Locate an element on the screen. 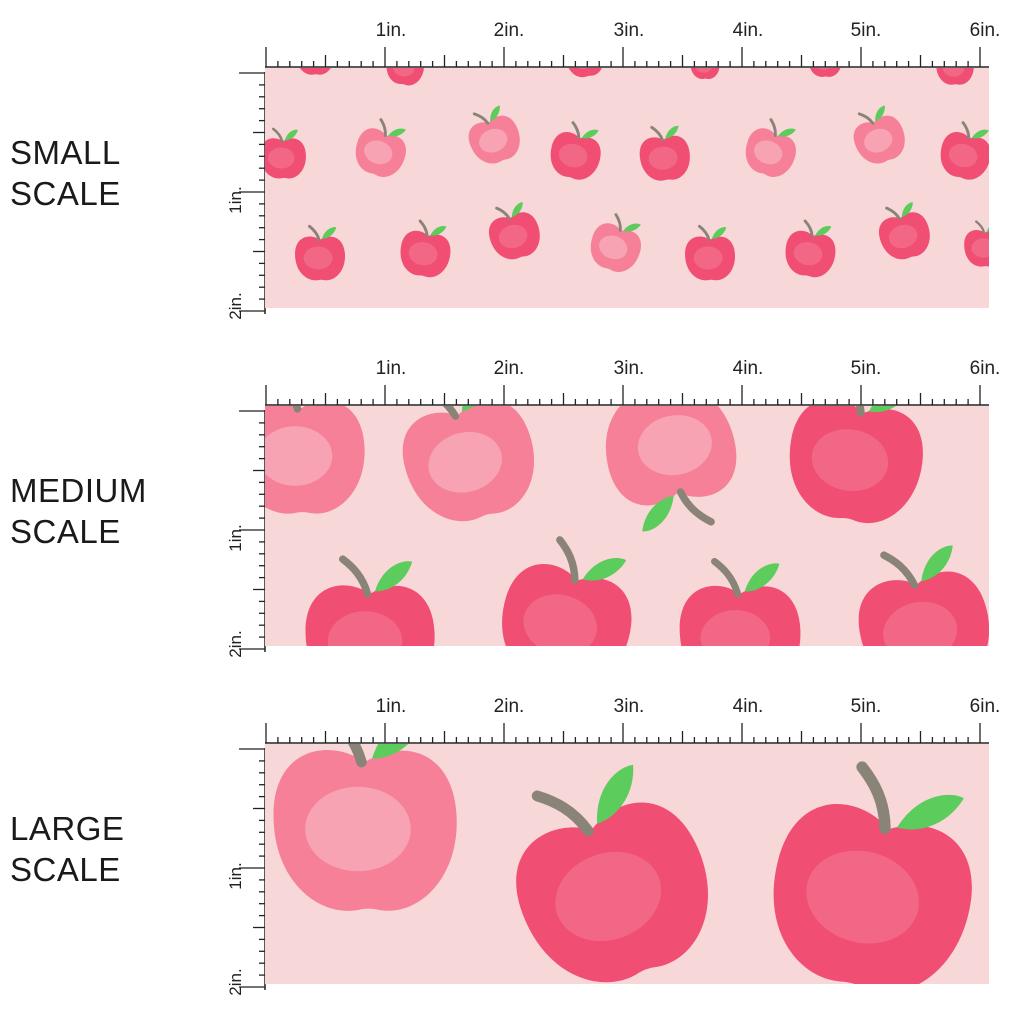 The height and width of the screenshot is (1024, 1024). scale-label-line1: MEDIUM is located at coordinates (78, 490).